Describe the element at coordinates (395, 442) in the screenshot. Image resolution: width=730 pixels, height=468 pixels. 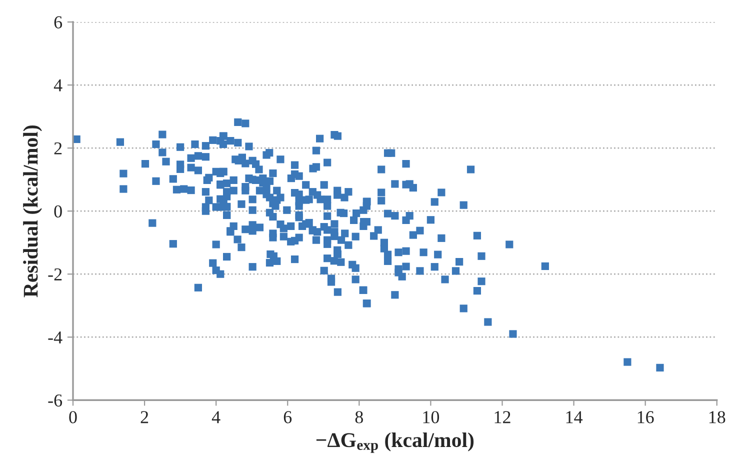
I see `x-axis-title: −ΔG$_{exp}$ (kcal/mol)` at that location.